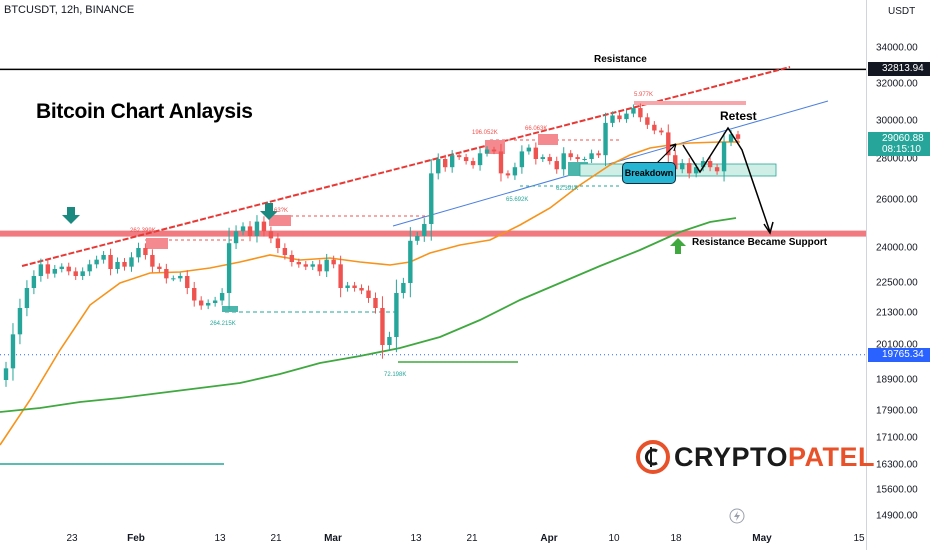  What do you see at coordinates (755, 457) in the screenshot?
I see `cryptopatel-logo: CRYPTOPATEL` at bounding box center [755, 457].